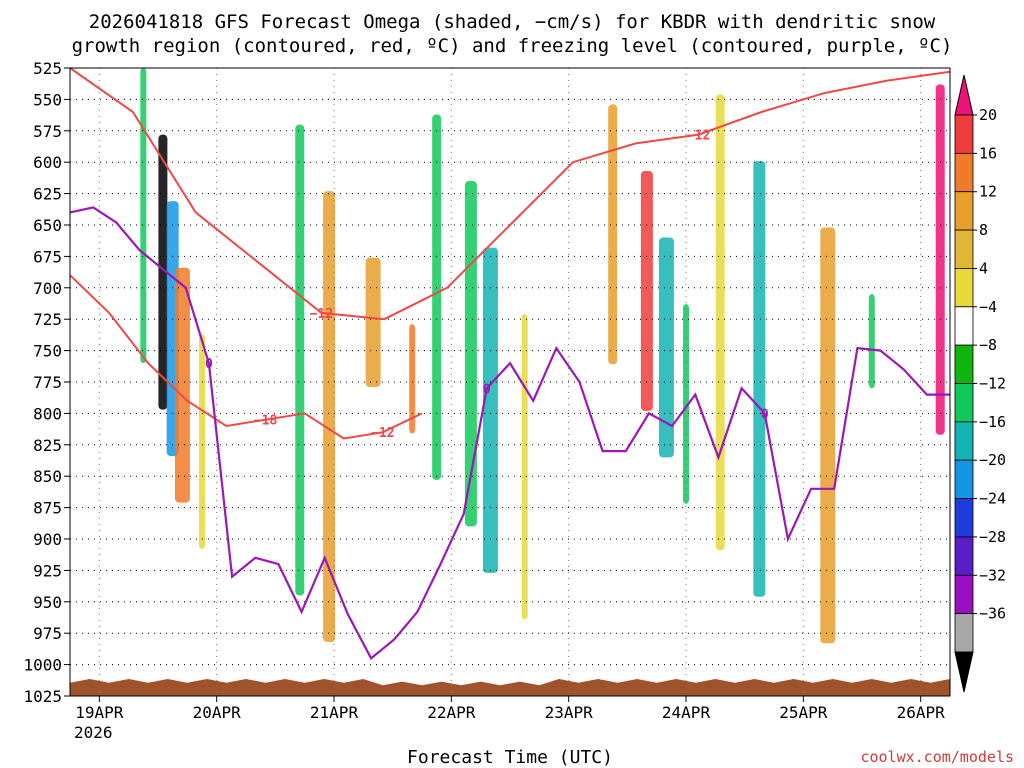 This screenshot has height=768, width=1024. Describe the element at coordinates (992, 460) in the screenshot. I see `colorbar-label: −20` at that location.